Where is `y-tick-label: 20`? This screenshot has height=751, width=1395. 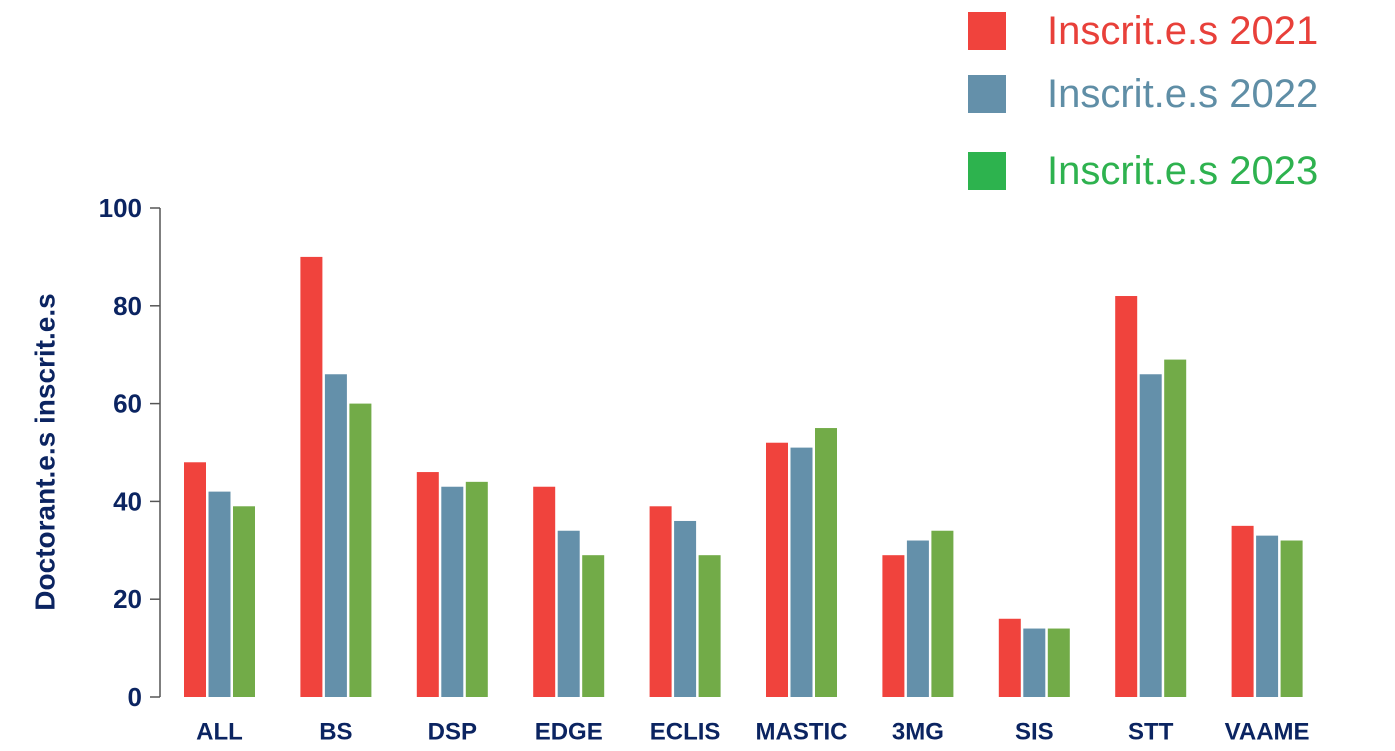
y-tick-label: 20 is located at coordinates (127, 599).